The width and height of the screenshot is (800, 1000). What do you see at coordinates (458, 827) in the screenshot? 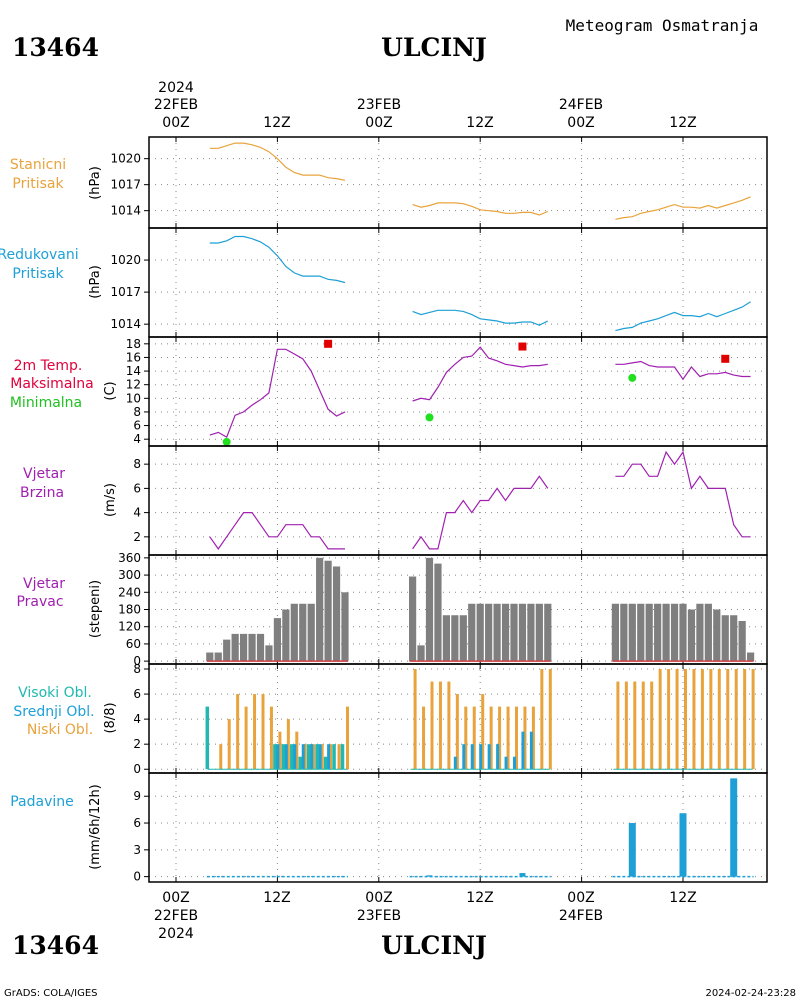
I see `panel-6-frame` at bounding box center [458, 827].